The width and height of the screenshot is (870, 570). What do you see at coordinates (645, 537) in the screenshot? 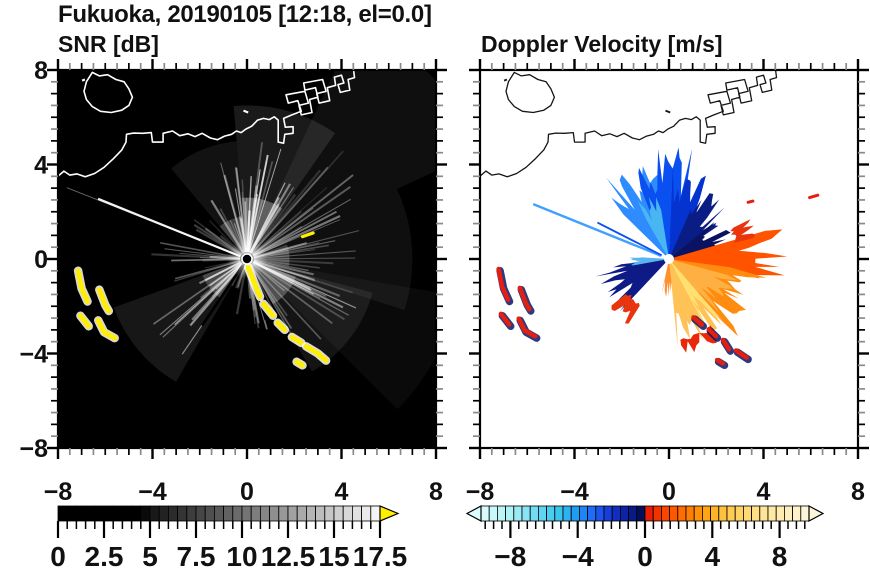
I see `doppler-colorbar: −8 −4 0 4 8` at bounding box center [645, 537].